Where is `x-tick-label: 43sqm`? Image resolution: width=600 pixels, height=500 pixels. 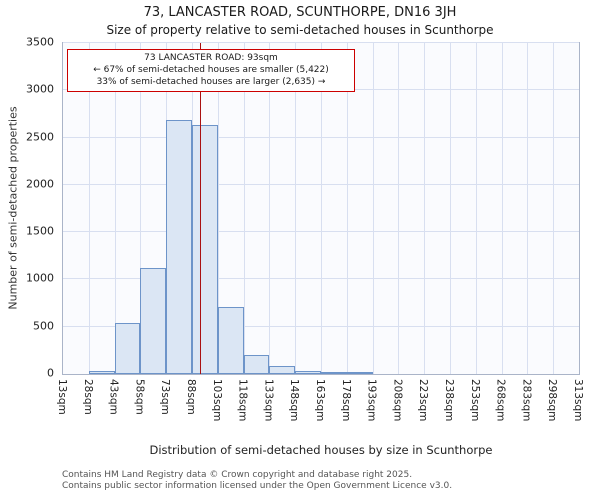
x-tick-label: 43sqm is located at coordinates (113, 397).